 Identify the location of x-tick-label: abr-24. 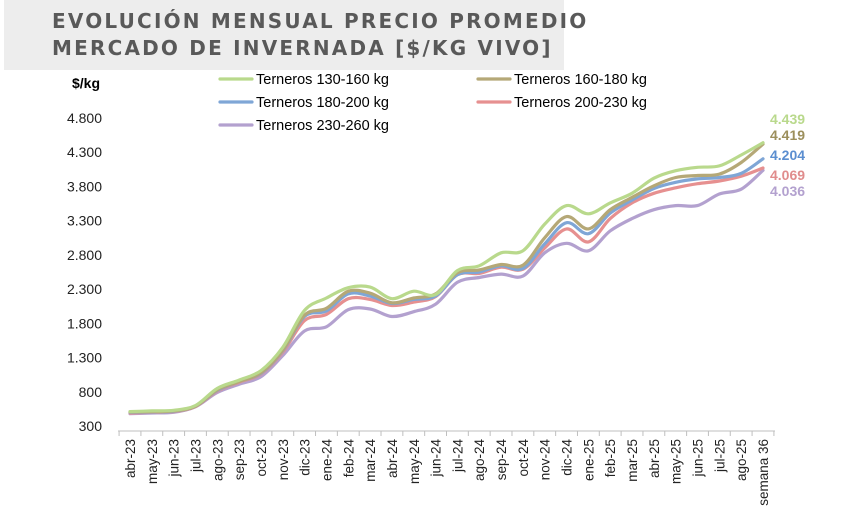
(392, 459).